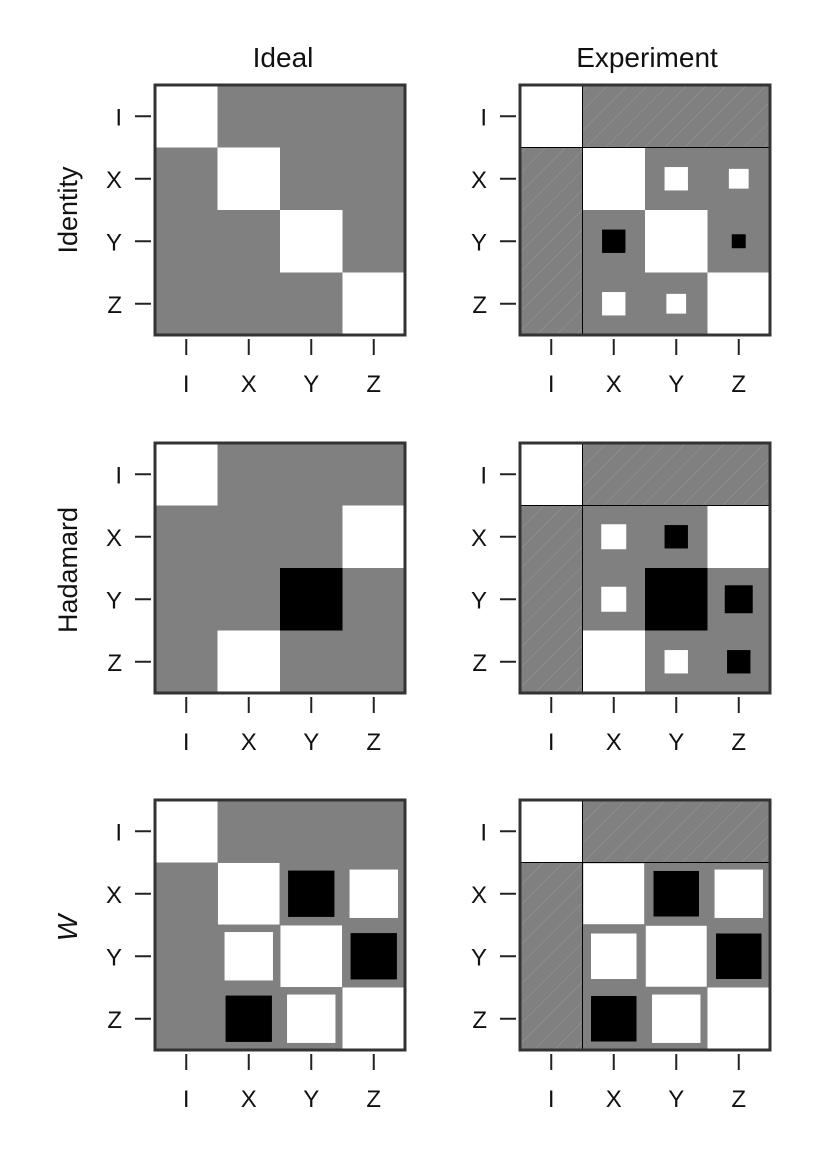 The width and height of the screenshot is (831, 1163). Describe the element at coordinates (283, 57) in the screenshot. I see `column-title-ideal: Ideal` at that location.